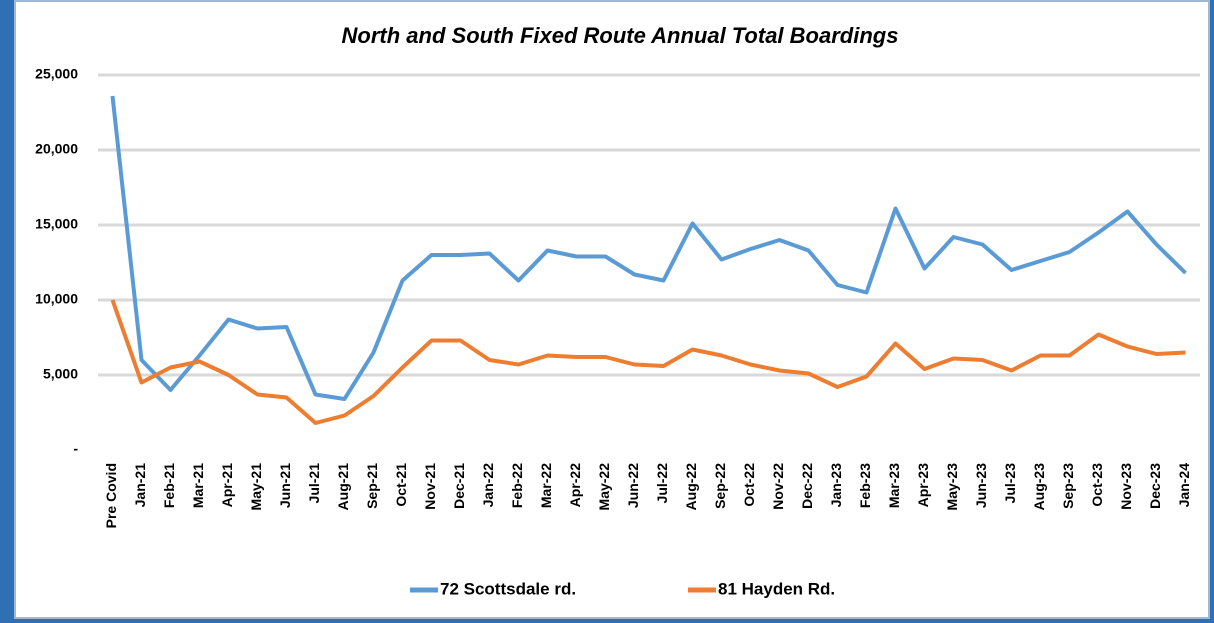 The height and width of the screenshot is (623, 1214). I want to click on x-tick-label: Sep-22, so click(720, 486).